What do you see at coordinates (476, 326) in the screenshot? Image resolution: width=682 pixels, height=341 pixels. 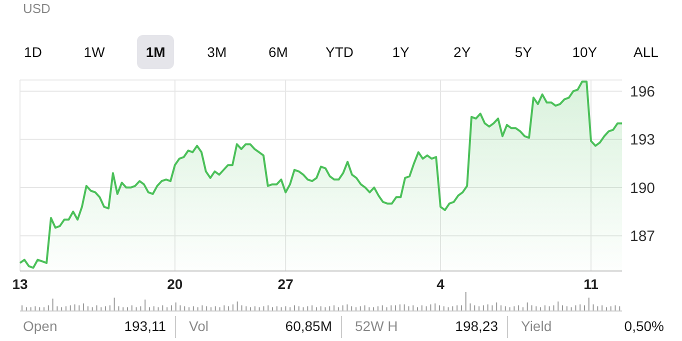 I see `text: 198,23` at bounding box center [476, 326].